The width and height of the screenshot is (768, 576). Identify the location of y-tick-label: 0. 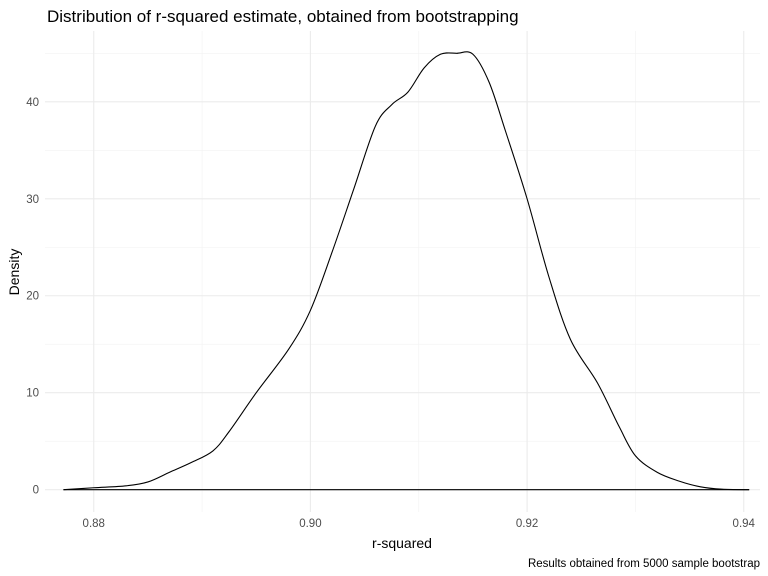
(36, 491).